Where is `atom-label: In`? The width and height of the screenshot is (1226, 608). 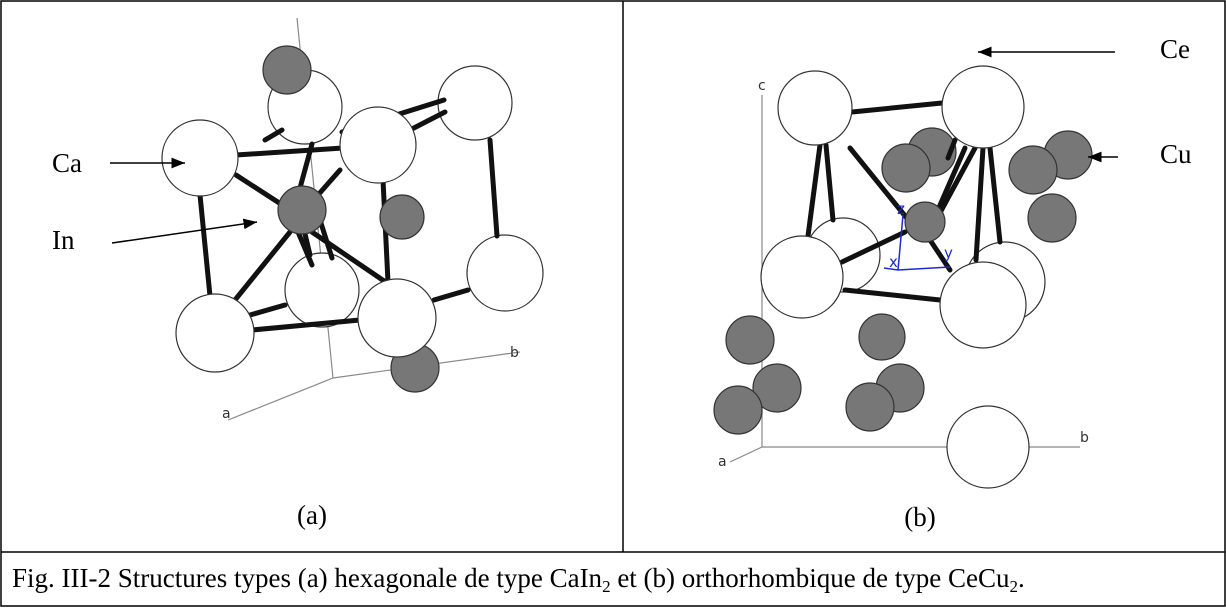 atom-label: In is located at coordinates (63, 240).